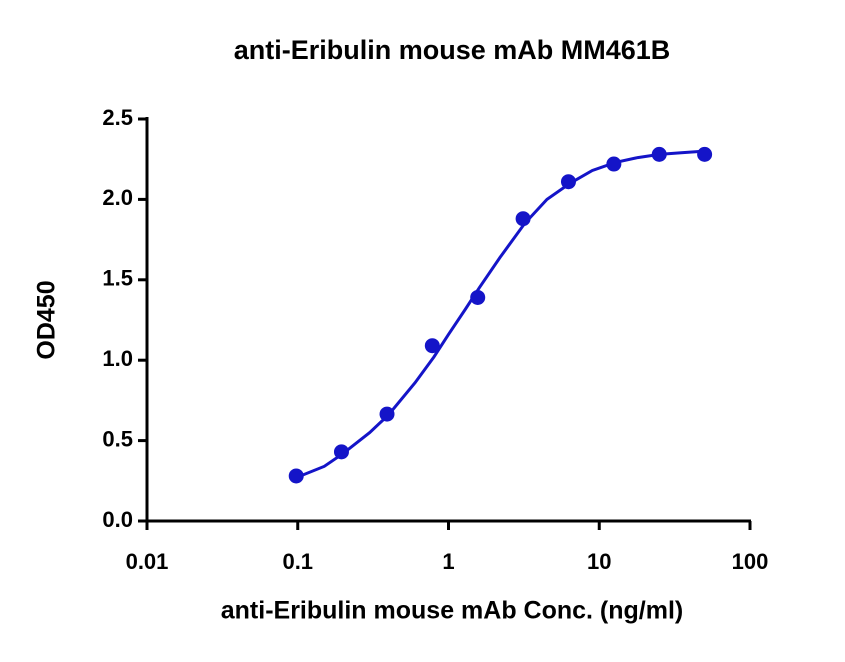 Image resolution: width=845 pixels, height=662 pixels. I want to click on y-tick-label: 0.5, so click(117, 438).